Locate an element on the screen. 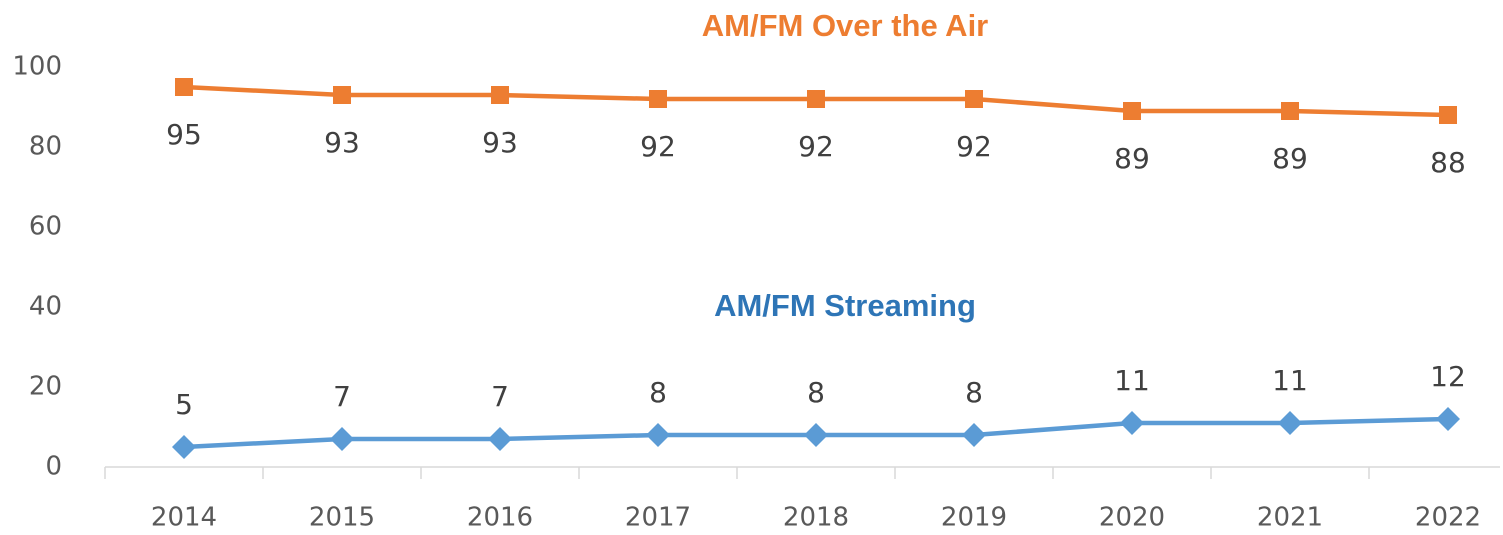  x-tick-label: 2018 is located at coordinates (816, 518).